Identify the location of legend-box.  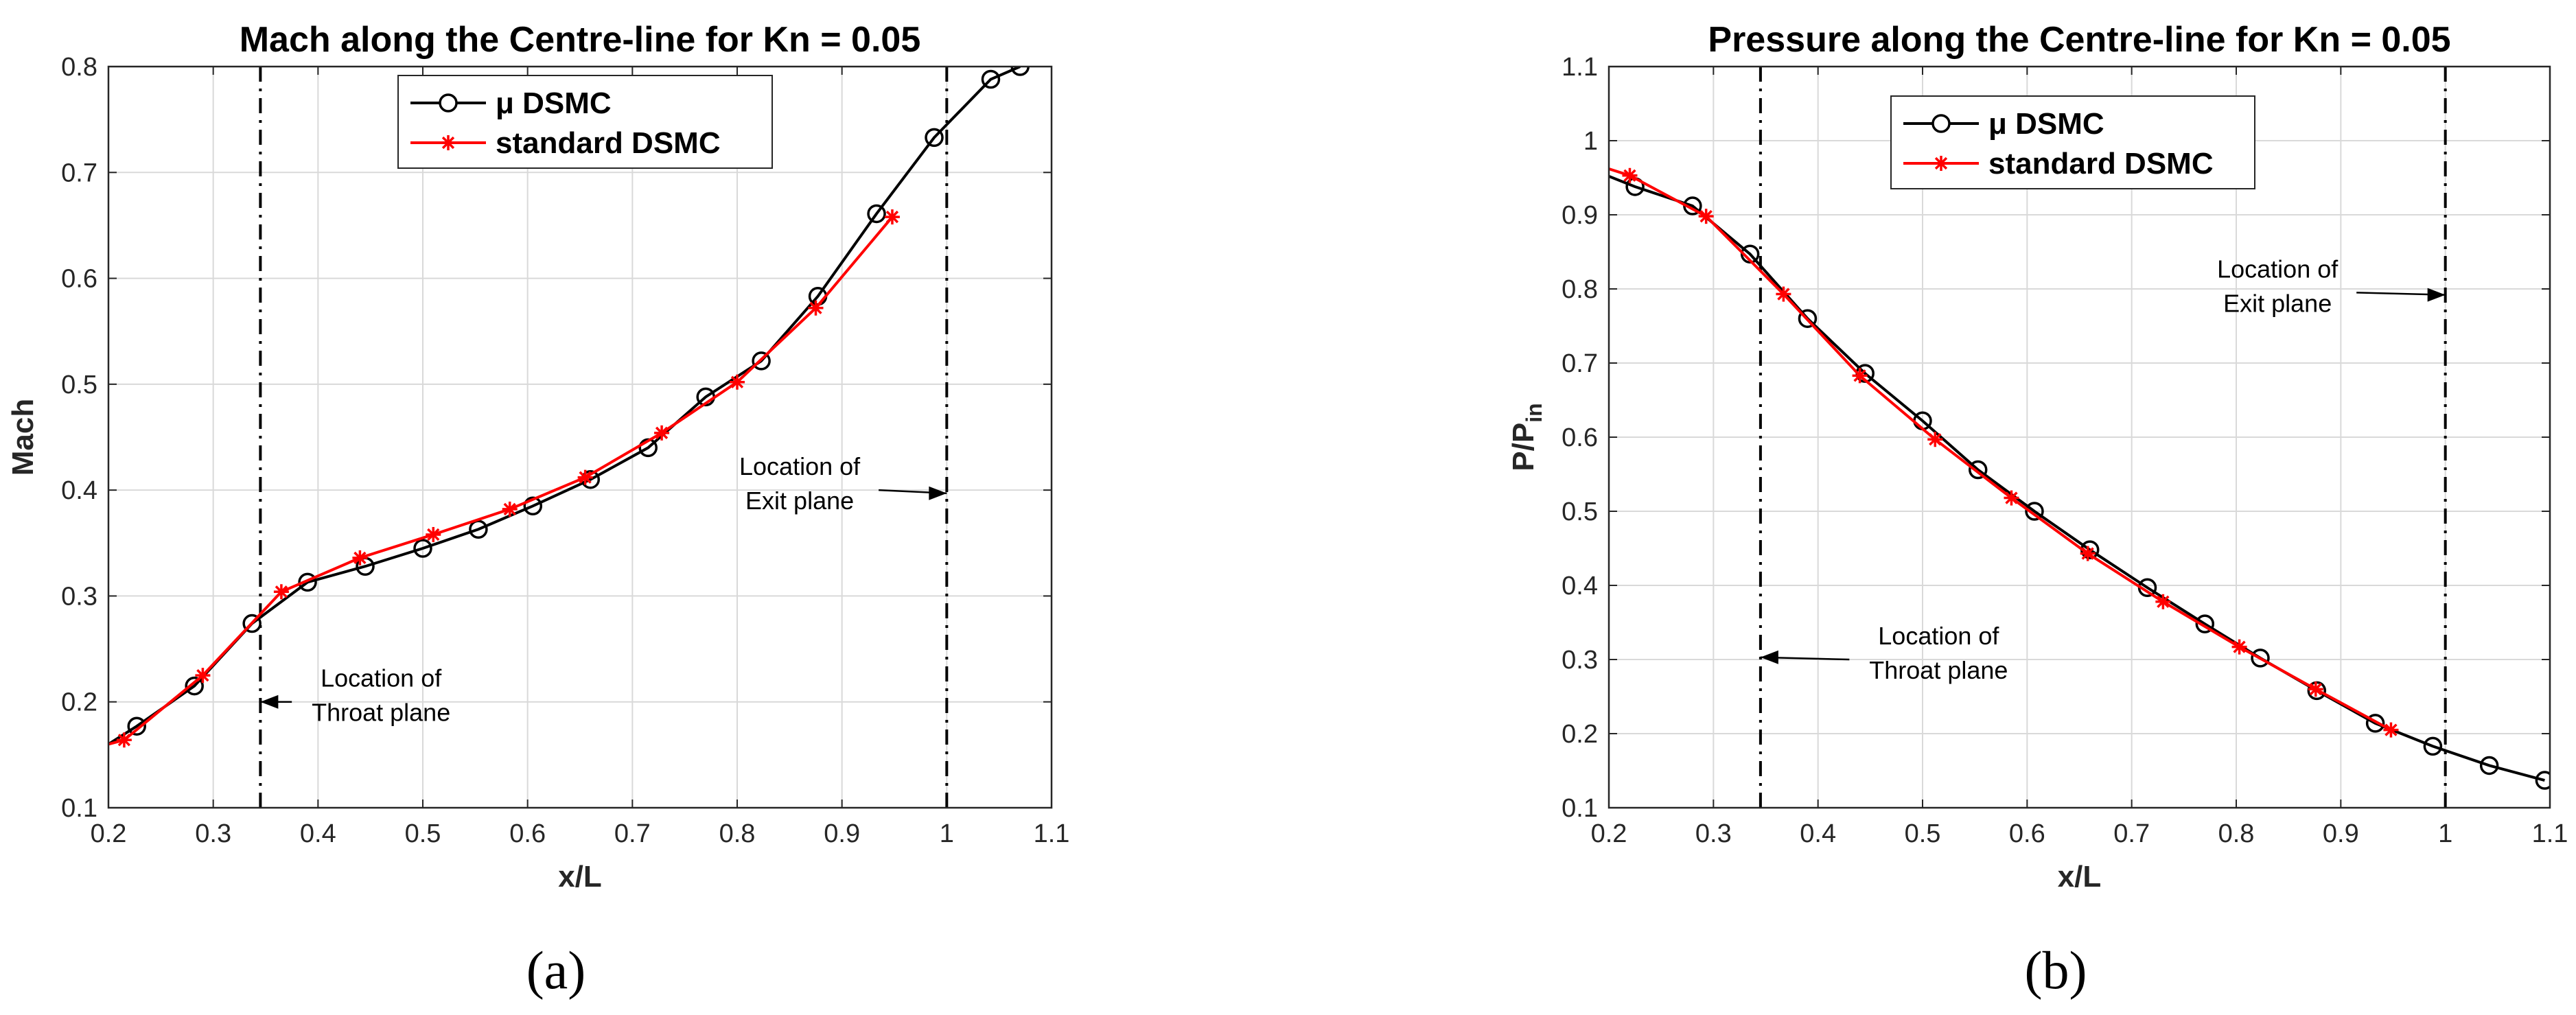
(585, 122).